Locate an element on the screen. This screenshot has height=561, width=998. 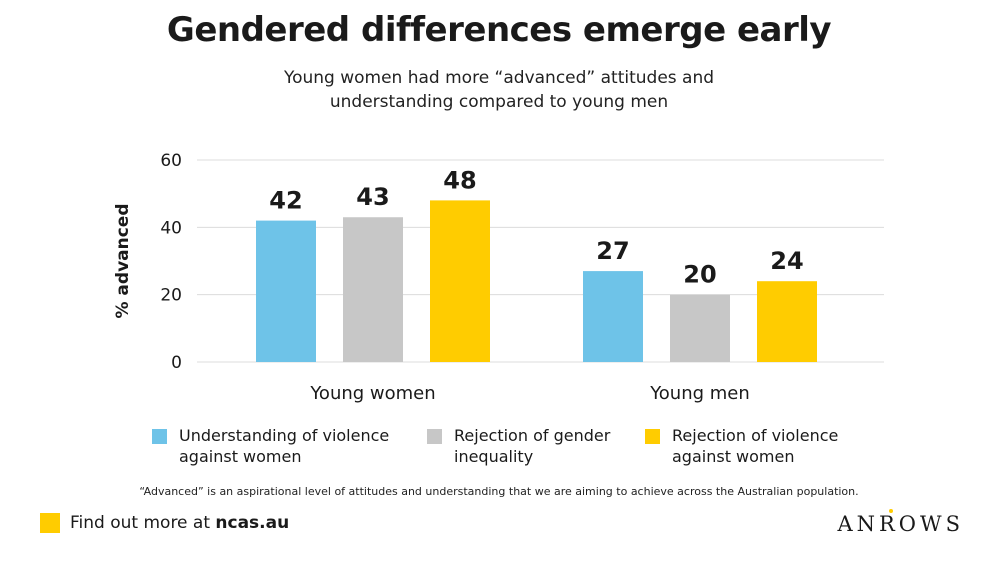
footer-accent-square is located at coordinates (50, 523).